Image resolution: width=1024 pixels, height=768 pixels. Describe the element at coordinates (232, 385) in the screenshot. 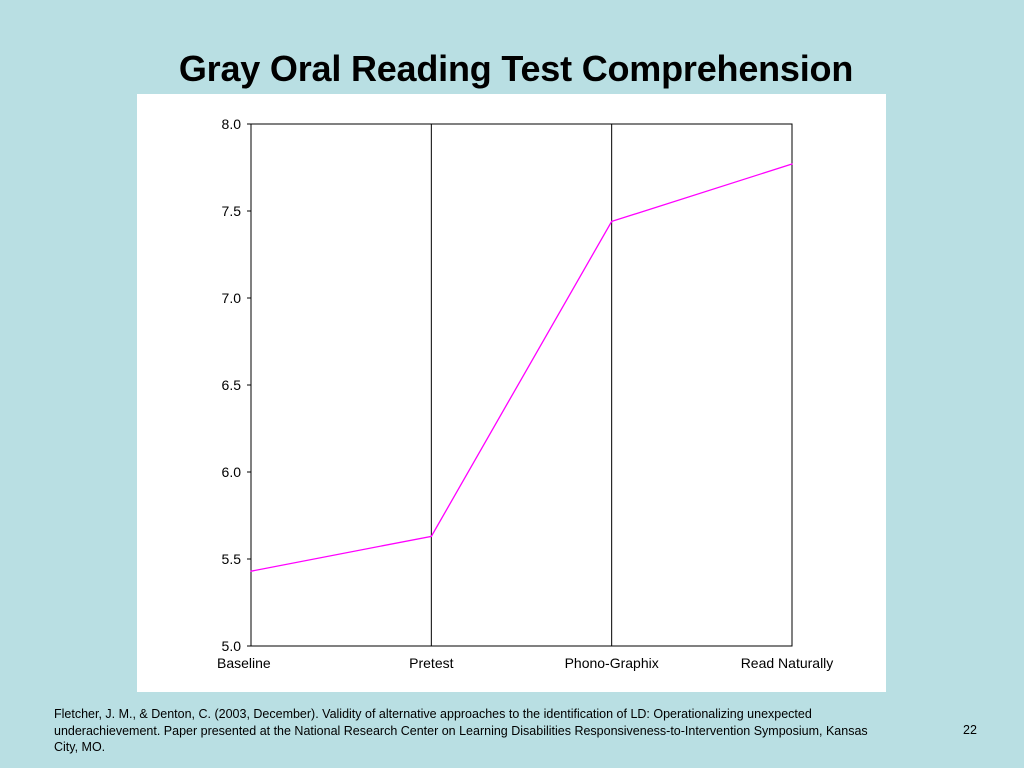

I see `y-tick-label: 6.5` at that location.